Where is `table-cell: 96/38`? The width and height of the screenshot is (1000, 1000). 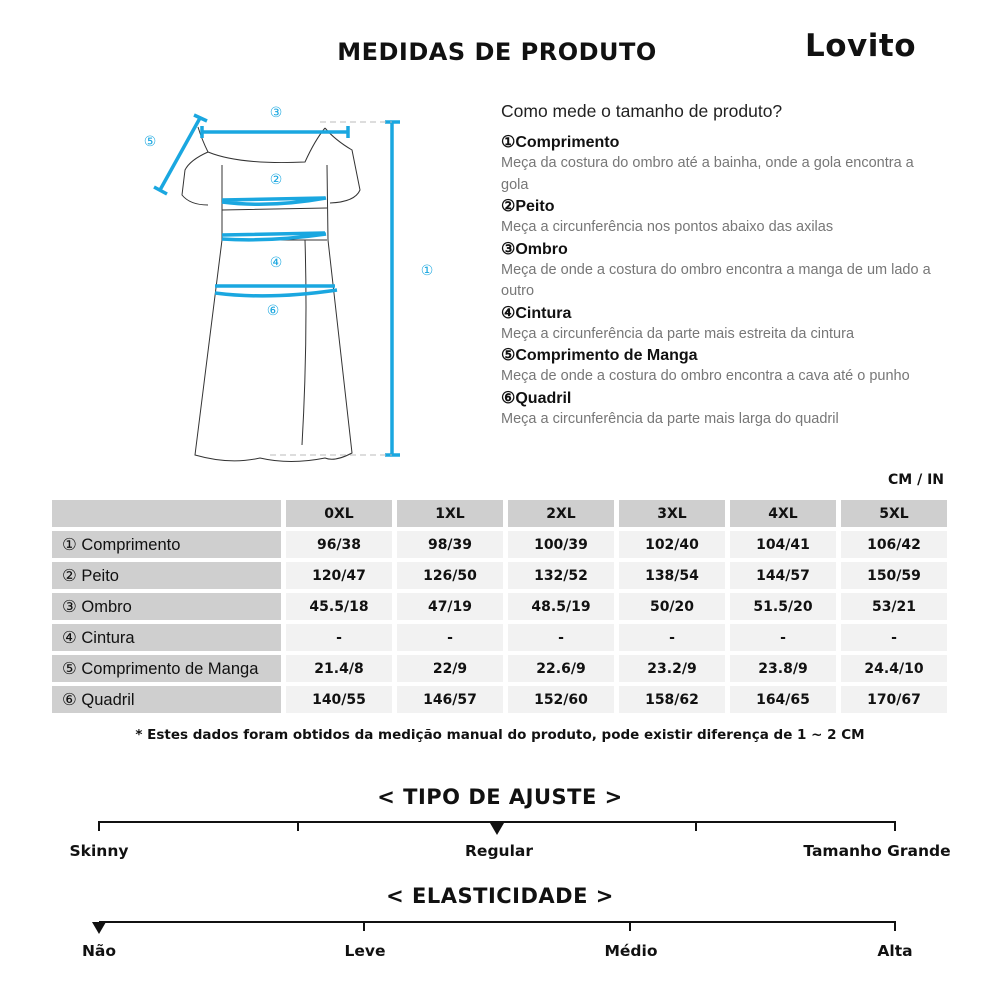 table-cell: 96/38 is located at coordinates (339, 544).